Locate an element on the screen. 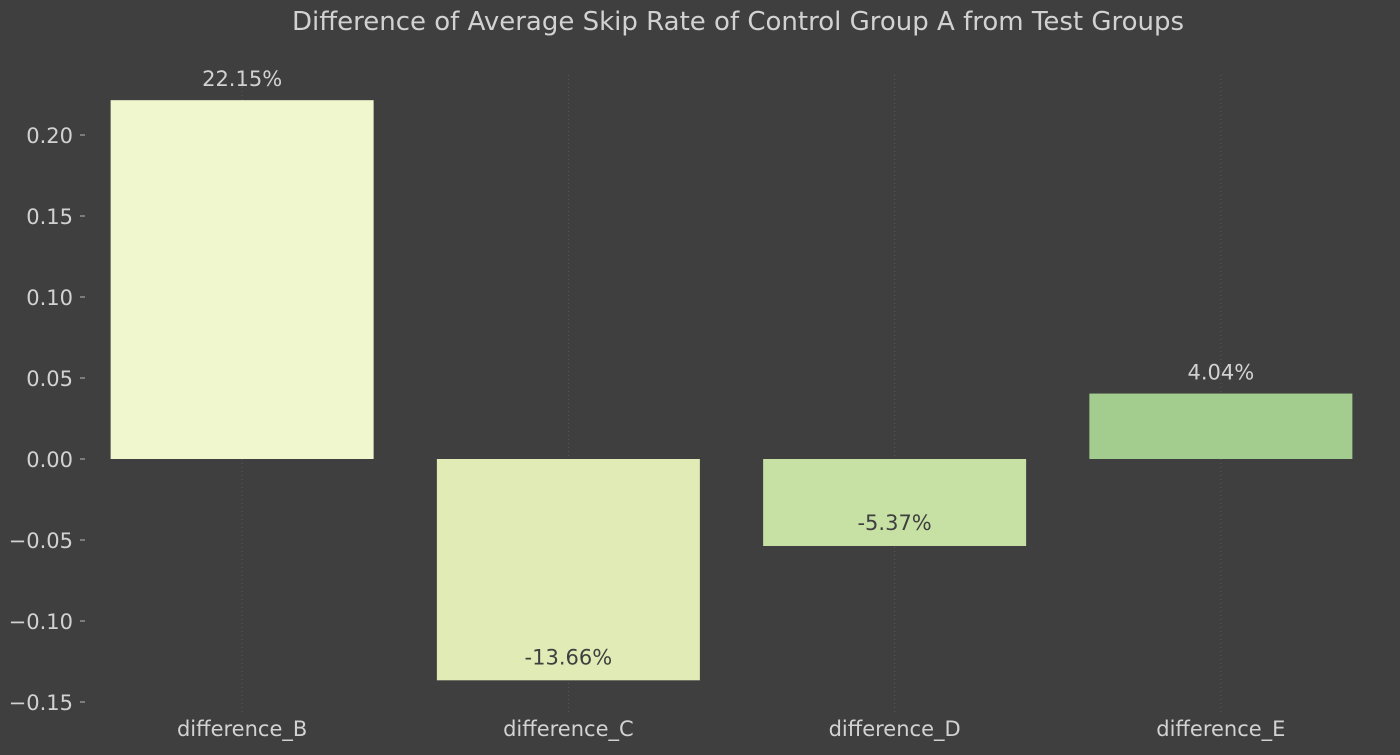  x-tick-label: difference_D is located at coordinates (895, 729).